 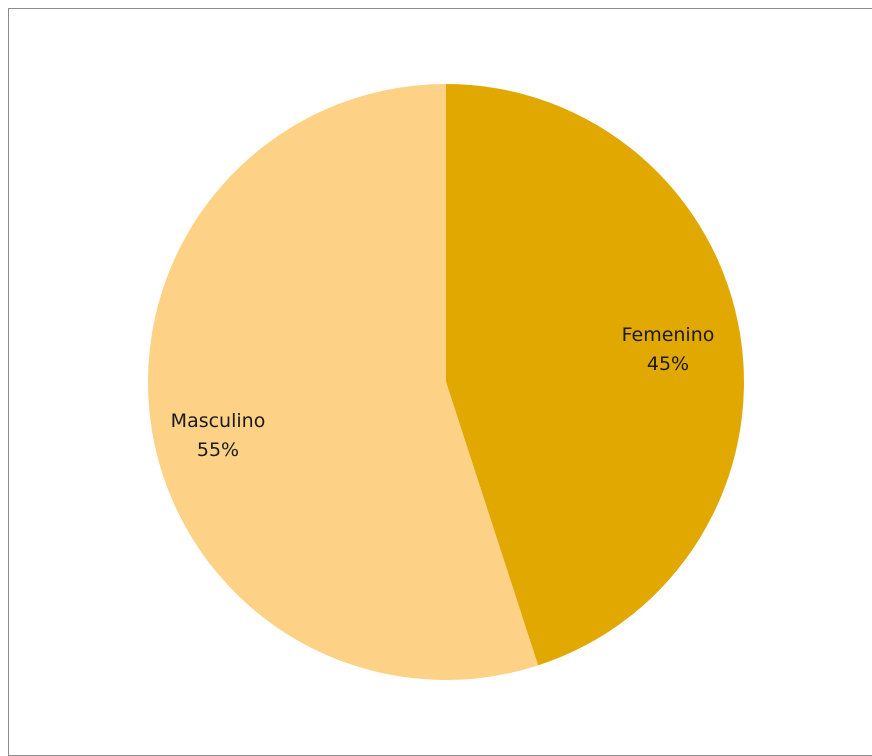 I want to click on slice-percent-masculino: 55%, so click(x=218, y=450).